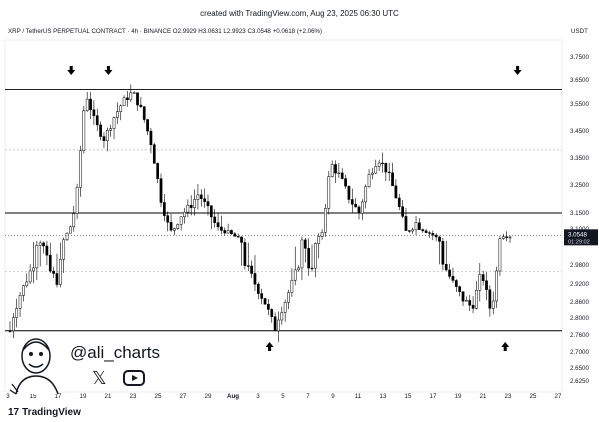  Describe the element at coordinates (579, 368) in the screenshot. I see `y-tick-label: 2.6500` at that location.